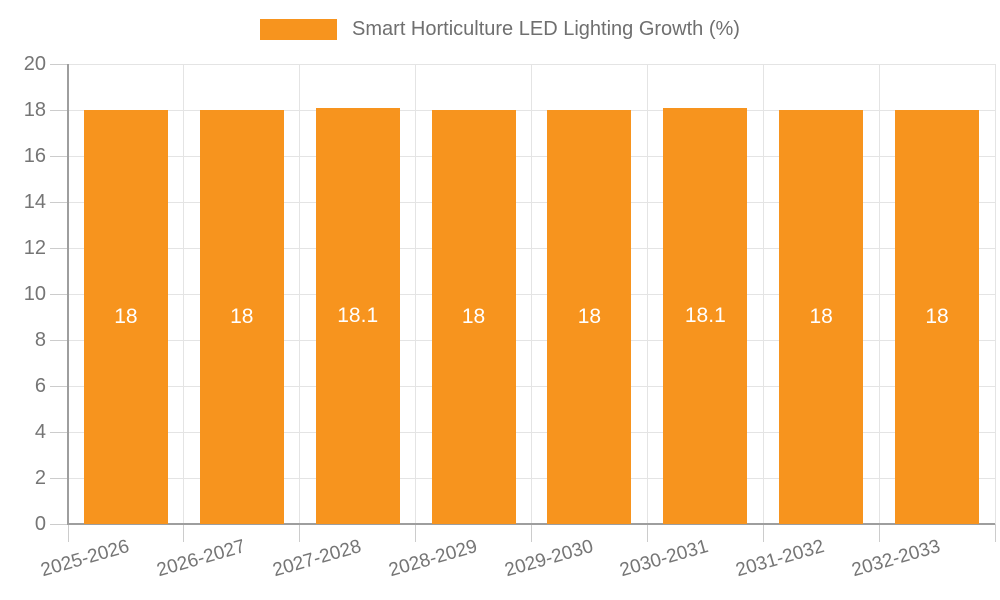  What do you see at coordinates (85, 559) in the screenshot?
I see `x-axis-category-label: 2025-2026` at bounding box center [85, 559].